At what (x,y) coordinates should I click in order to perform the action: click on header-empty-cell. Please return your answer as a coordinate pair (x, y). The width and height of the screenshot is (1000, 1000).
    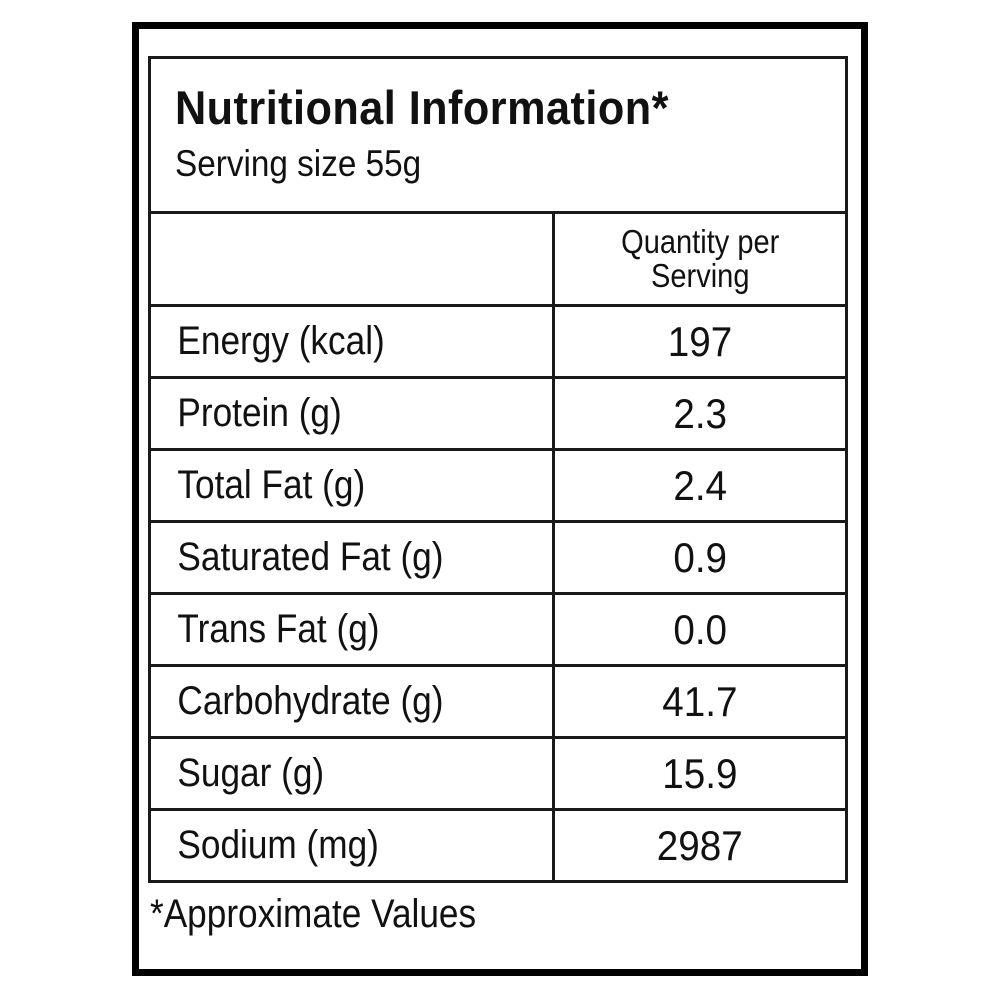
    Looking at the image, I should click on (352, 260).